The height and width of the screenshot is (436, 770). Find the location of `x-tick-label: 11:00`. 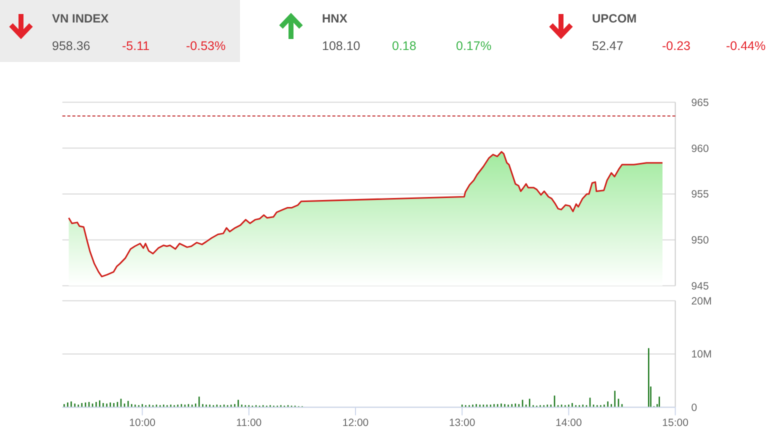

x-tick-label: 11:00 is located at coordinates (249, 422).